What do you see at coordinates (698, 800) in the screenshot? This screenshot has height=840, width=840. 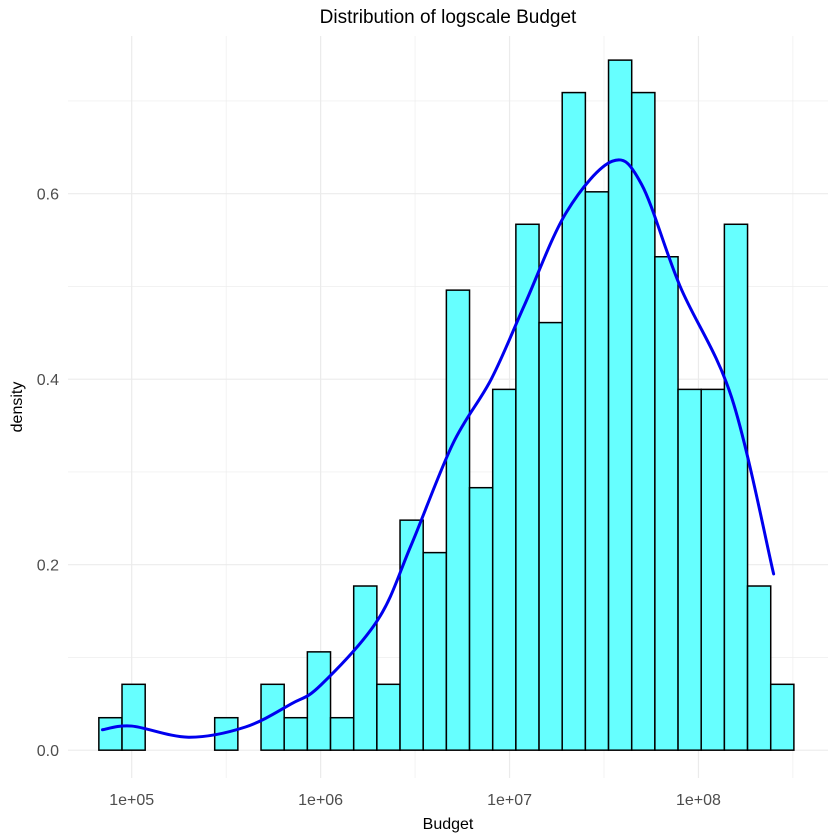 I see `x-tick-label: 1e+08` at bounding box center [698, 800].